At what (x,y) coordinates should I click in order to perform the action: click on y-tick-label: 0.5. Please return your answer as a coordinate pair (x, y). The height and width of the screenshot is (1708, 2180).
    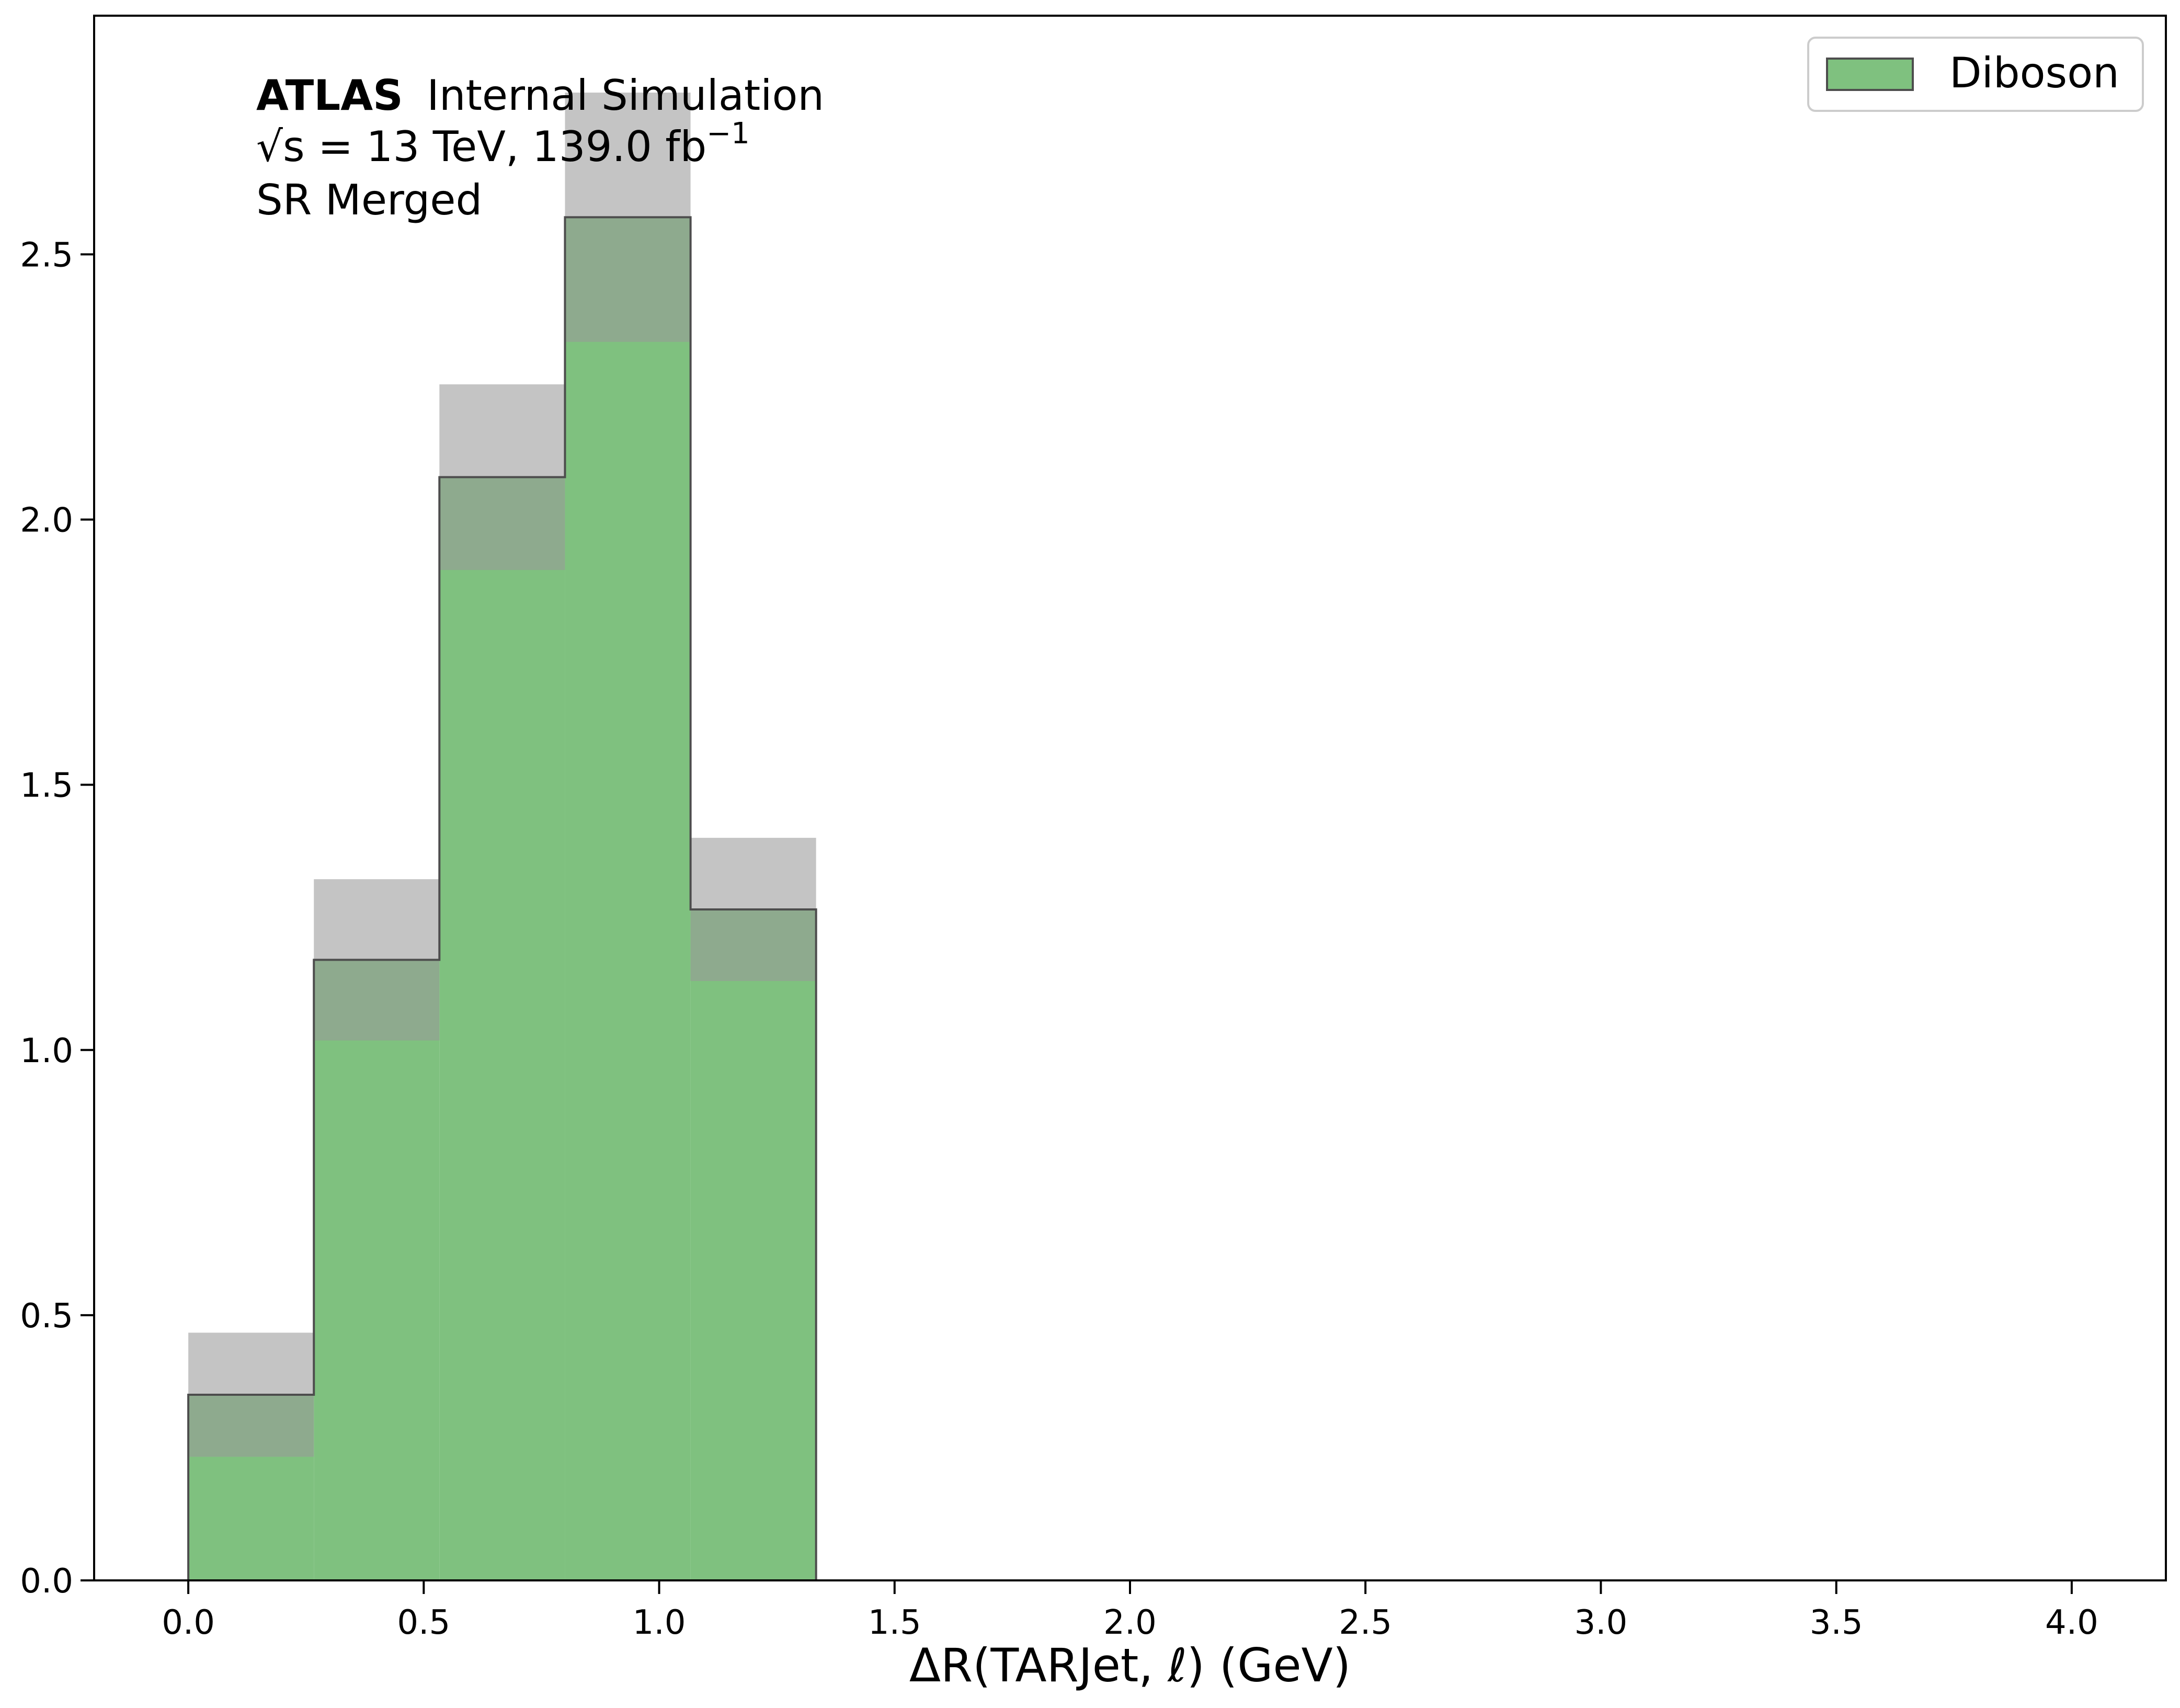
    Looking at the image, I should click on (46, 1316).